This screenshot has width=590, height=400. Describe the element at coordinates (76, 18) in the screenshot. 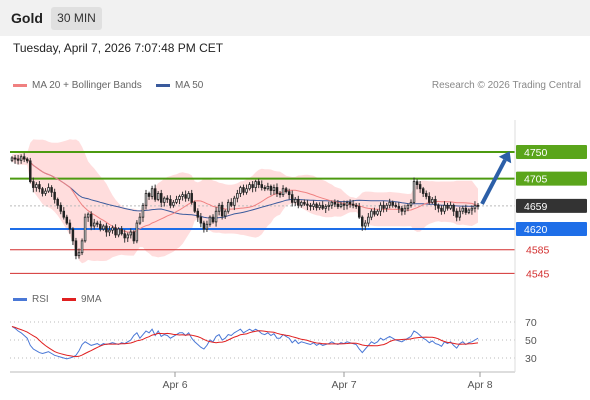

I see `timeframe-button: 30 MIN` at that location.